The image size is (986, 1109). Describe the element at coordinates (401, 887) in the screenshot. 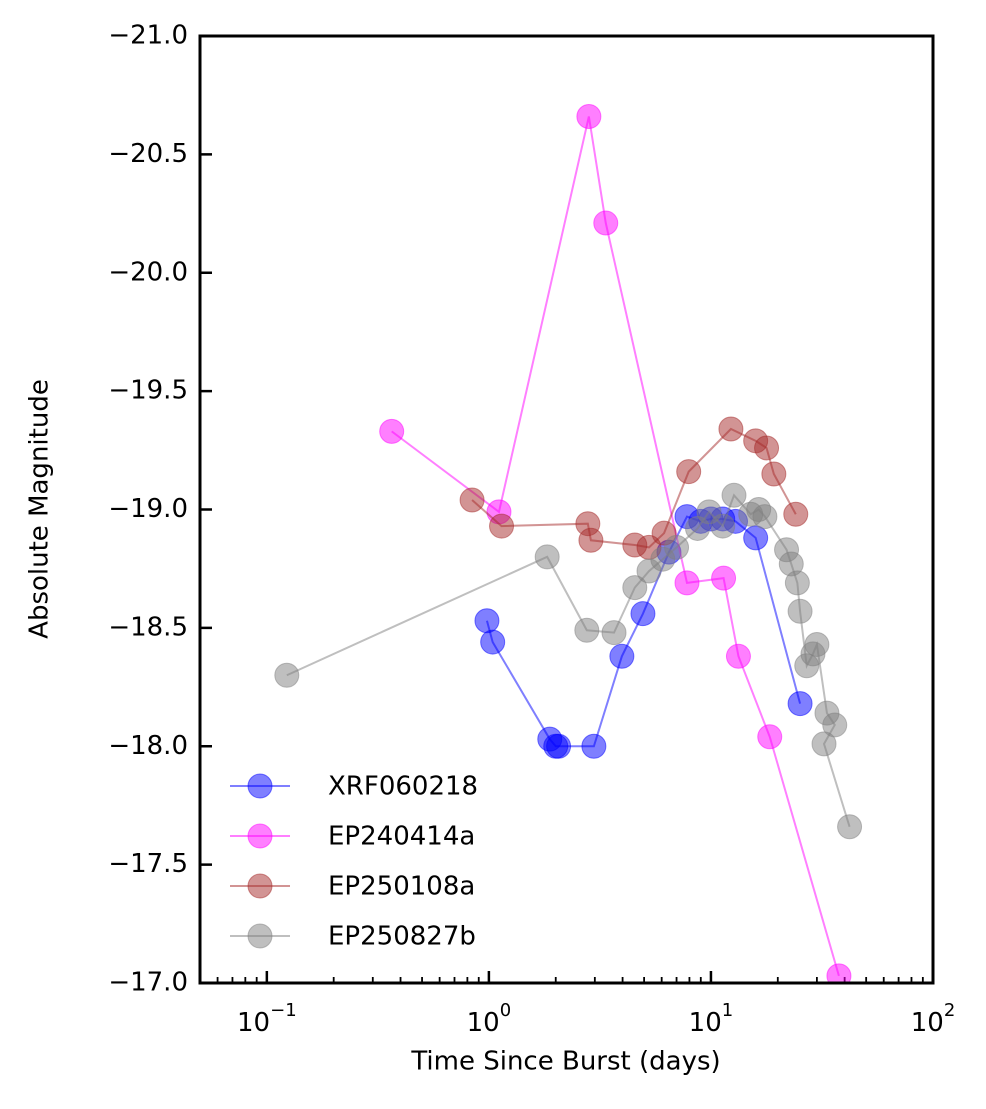

I see `legend-label: EP250108a` at that location.